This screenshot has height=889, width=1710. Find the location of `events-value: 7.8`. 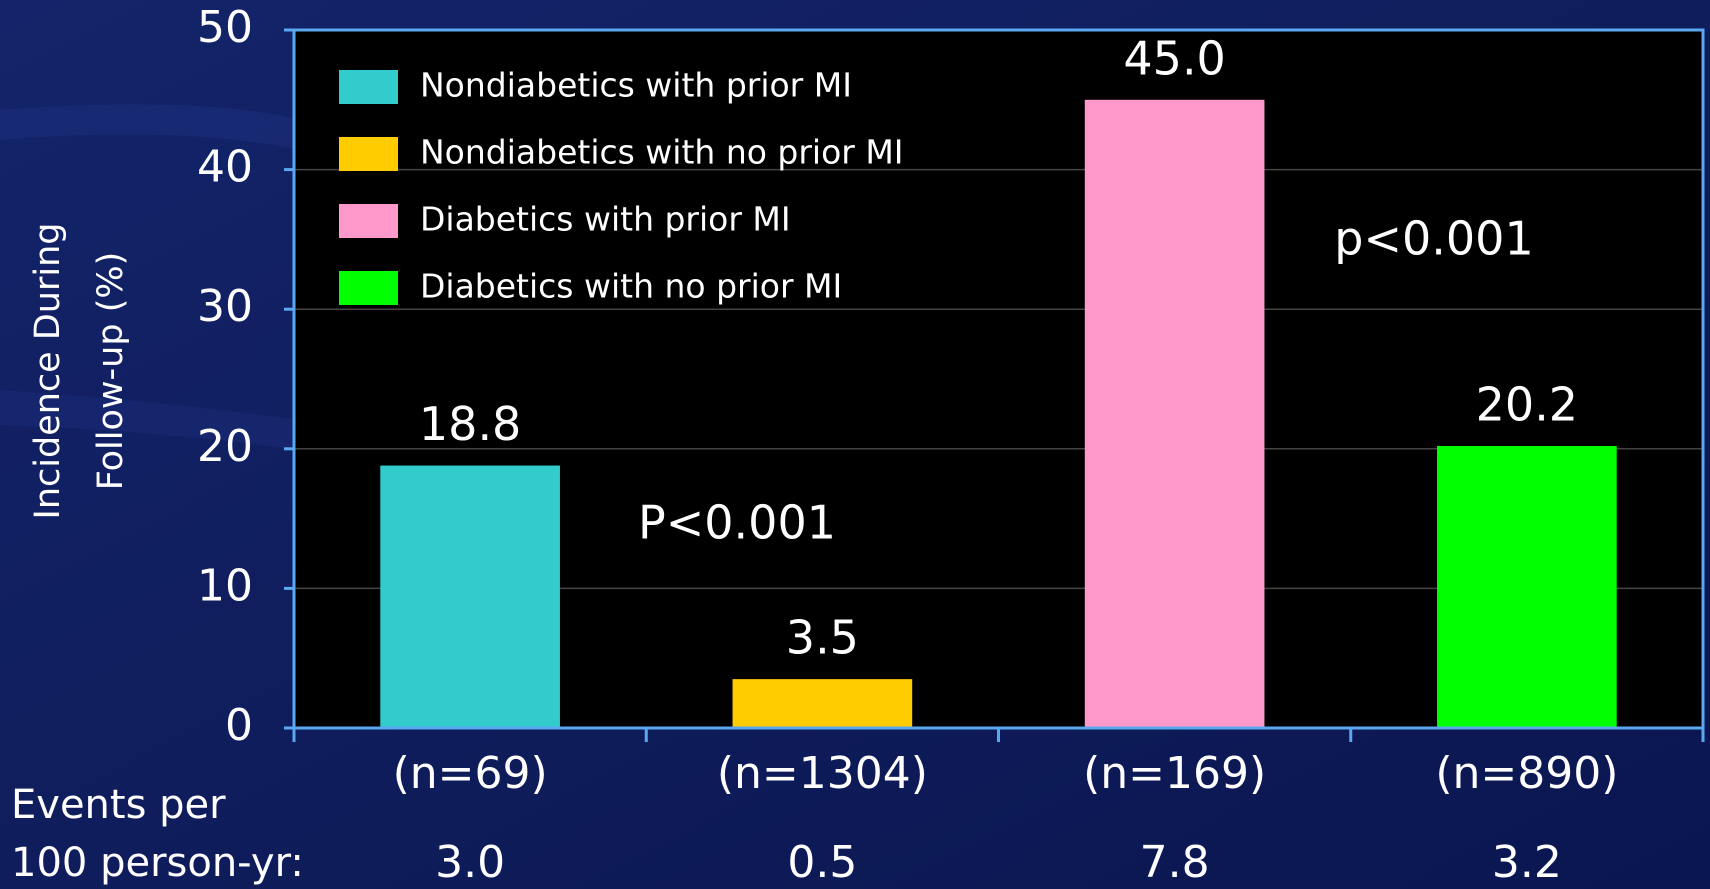

events-value: 7.8 is located at coordinates (1175, 862).